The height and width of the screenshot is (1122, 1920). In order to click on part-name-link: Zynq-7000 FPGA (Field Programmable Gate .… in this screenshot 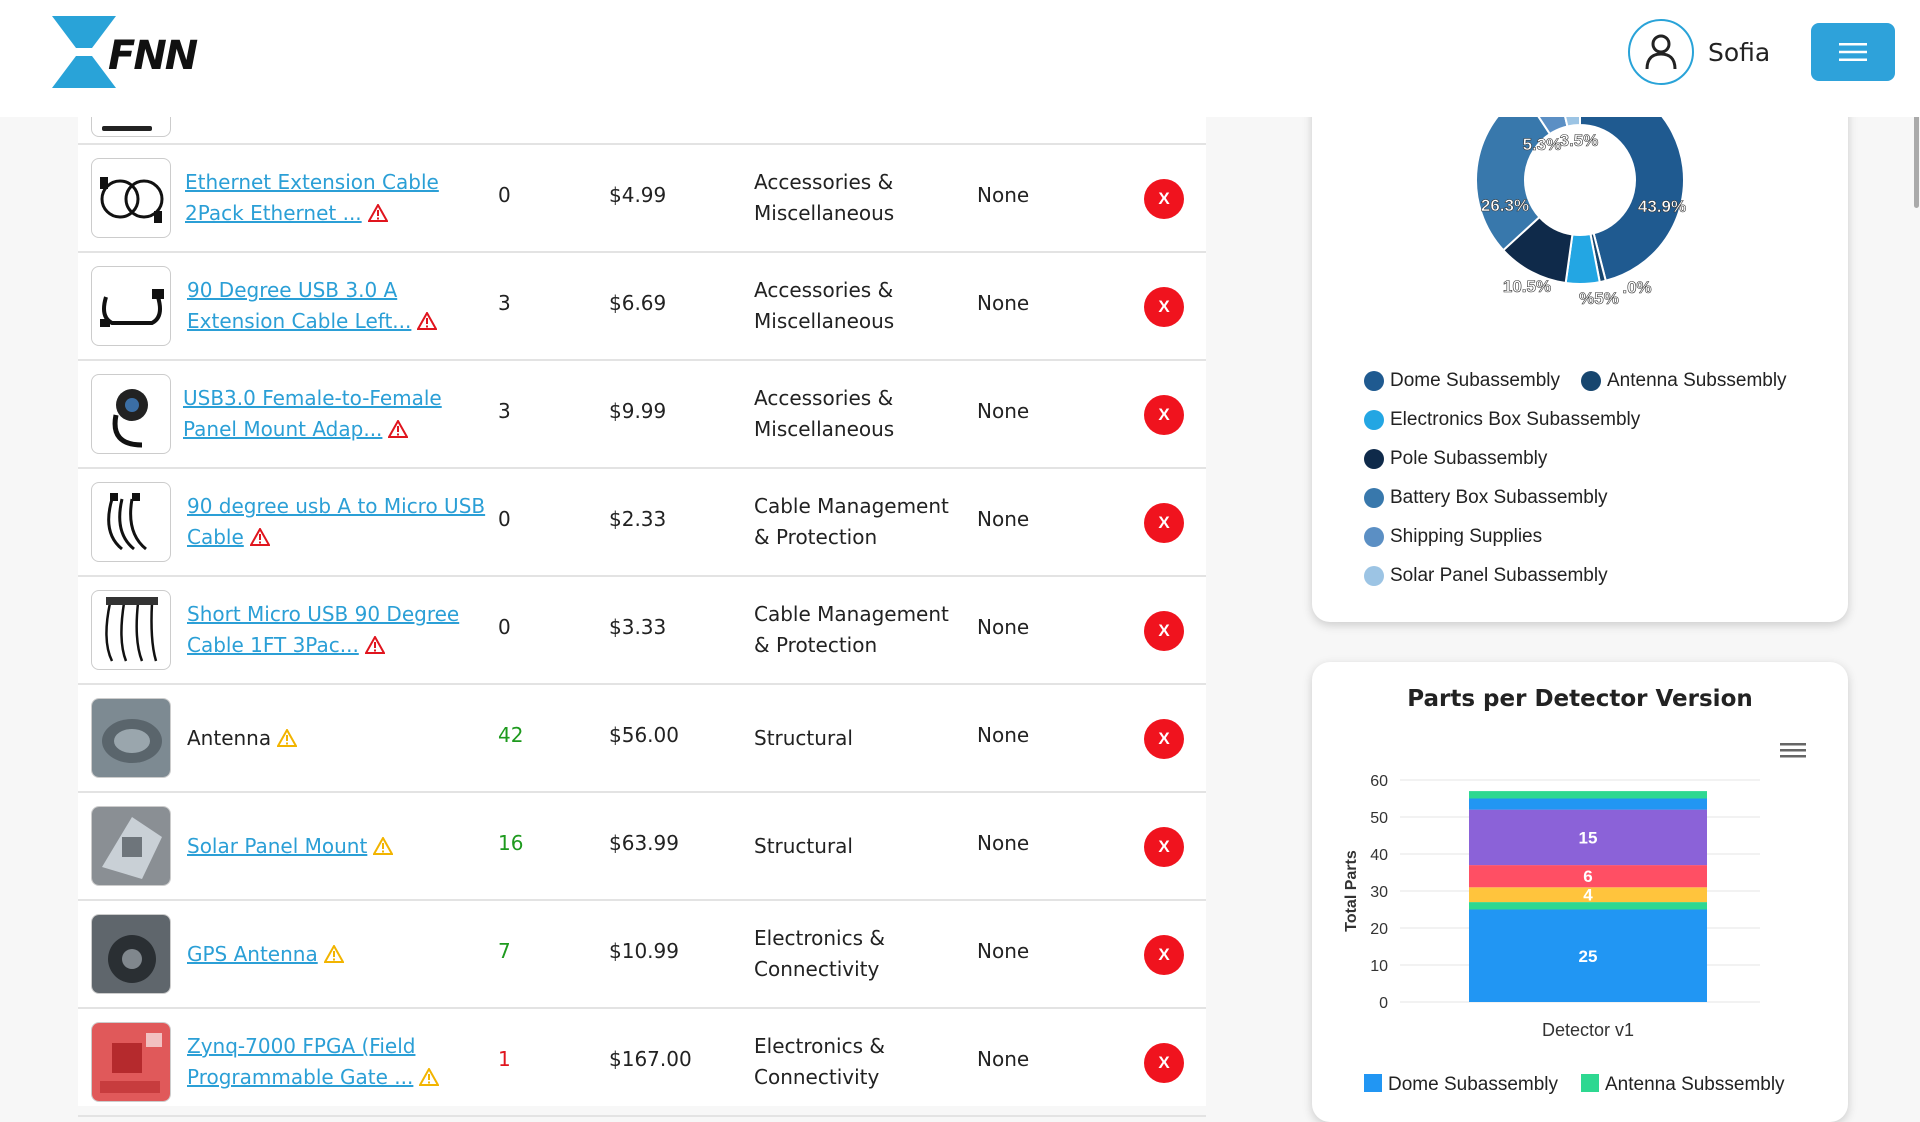, I will do `click(337, 1063)`.